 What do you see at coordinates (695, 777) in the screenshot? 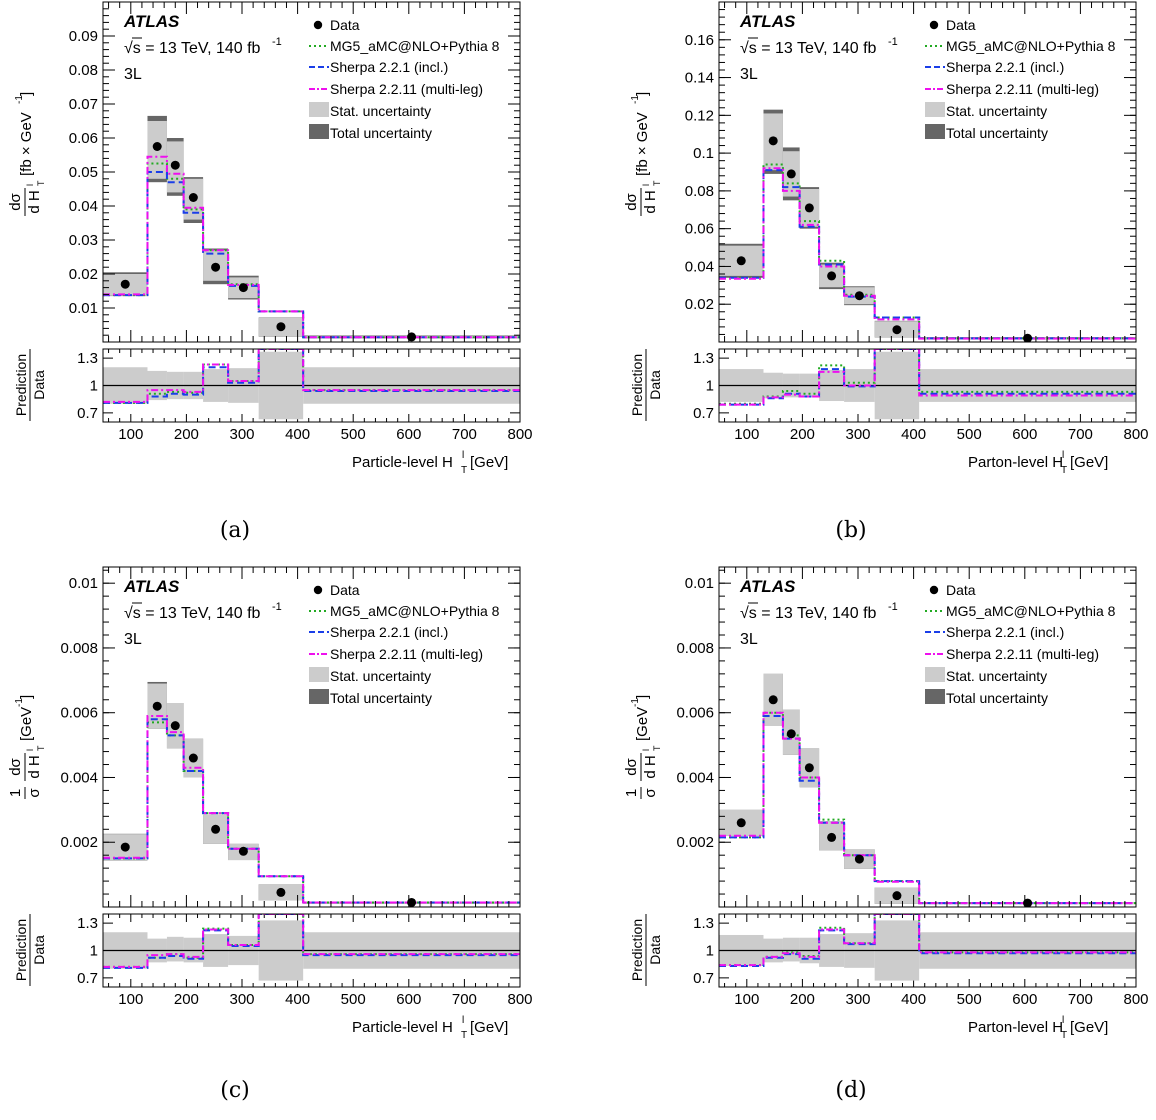
I see `y-tick-label: 0.004` at bounding box center [695, 777].